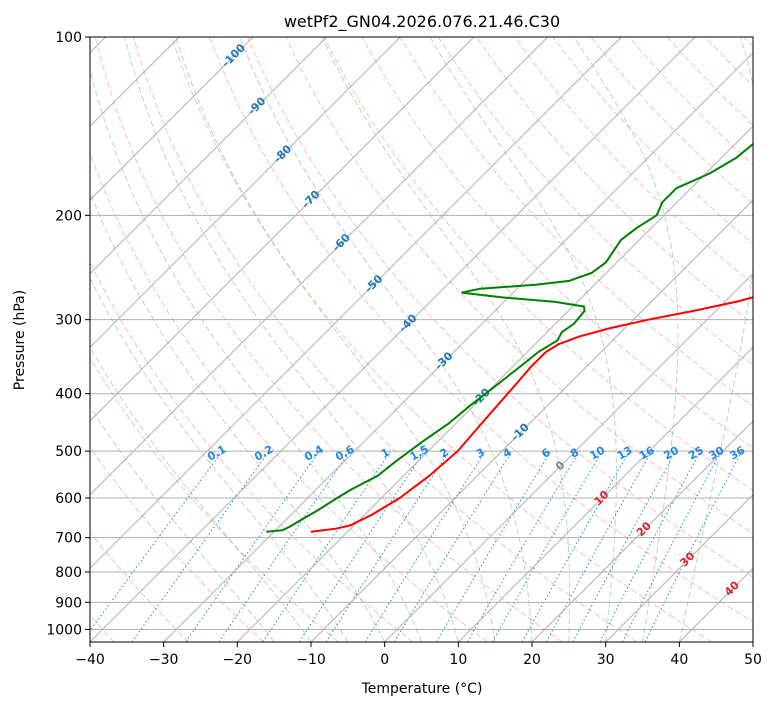 This screenshot has width=775, height=708. I want to click on mixing-ratio-label: 6, so click(545, 452).